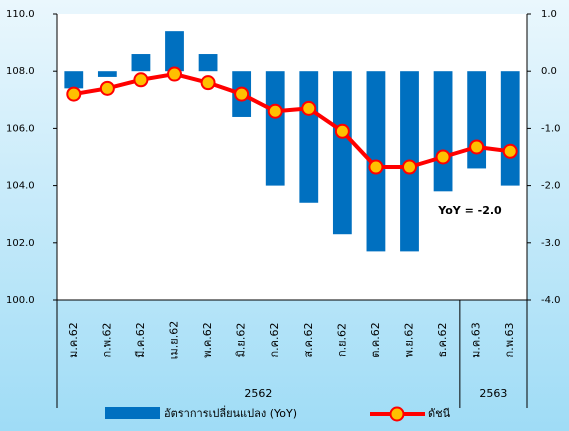 The image size is (569, 431). I want to click on y2-tick-label: -3.0, so click(551, 243).